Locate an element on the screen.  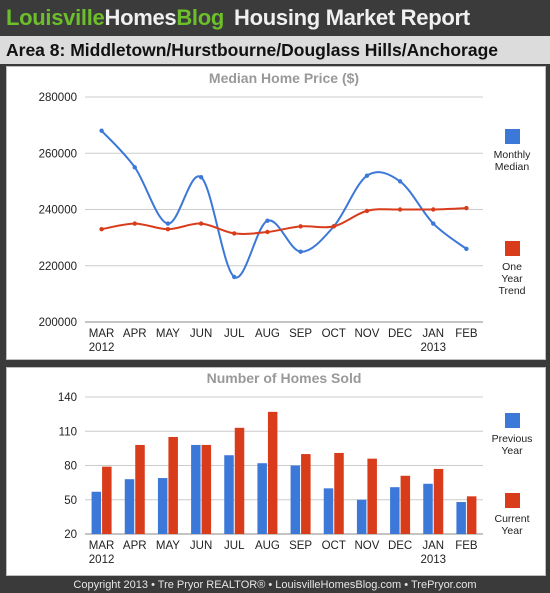
report-title: Housing Market Report is located at coordinates (352, 17).